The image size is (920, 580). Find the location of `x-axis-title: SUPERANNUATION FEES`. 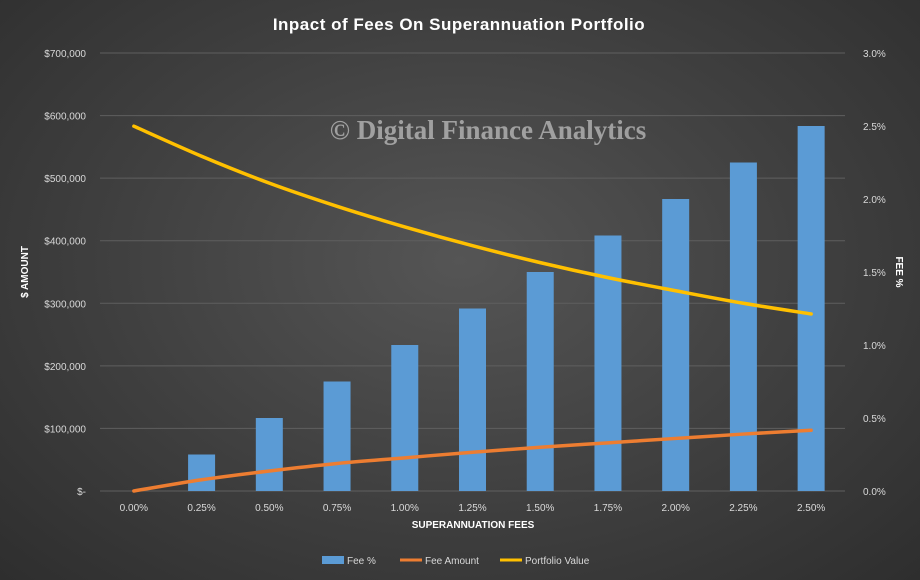

x-axis-title: SUPERANNUATION FEES is located at coordinates (473, 525).